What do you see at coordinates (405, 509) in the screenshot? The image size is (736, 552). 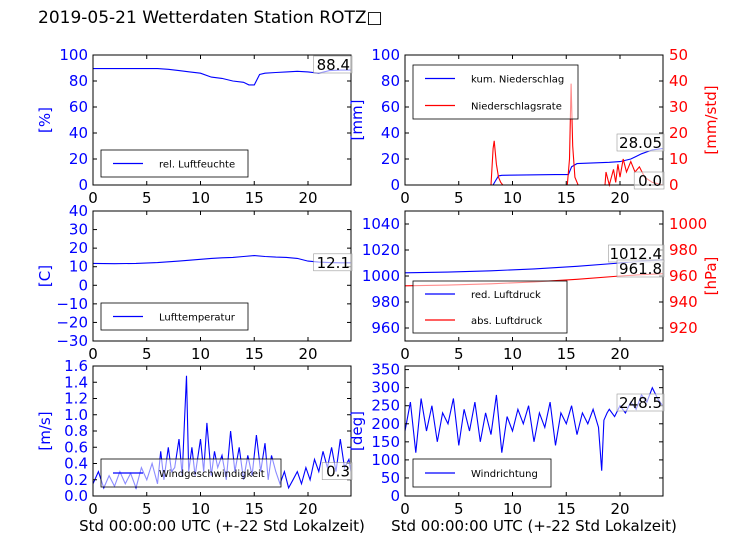 I see `x-tick-label-winddir-0: 0` at bounding box center [405, 509].